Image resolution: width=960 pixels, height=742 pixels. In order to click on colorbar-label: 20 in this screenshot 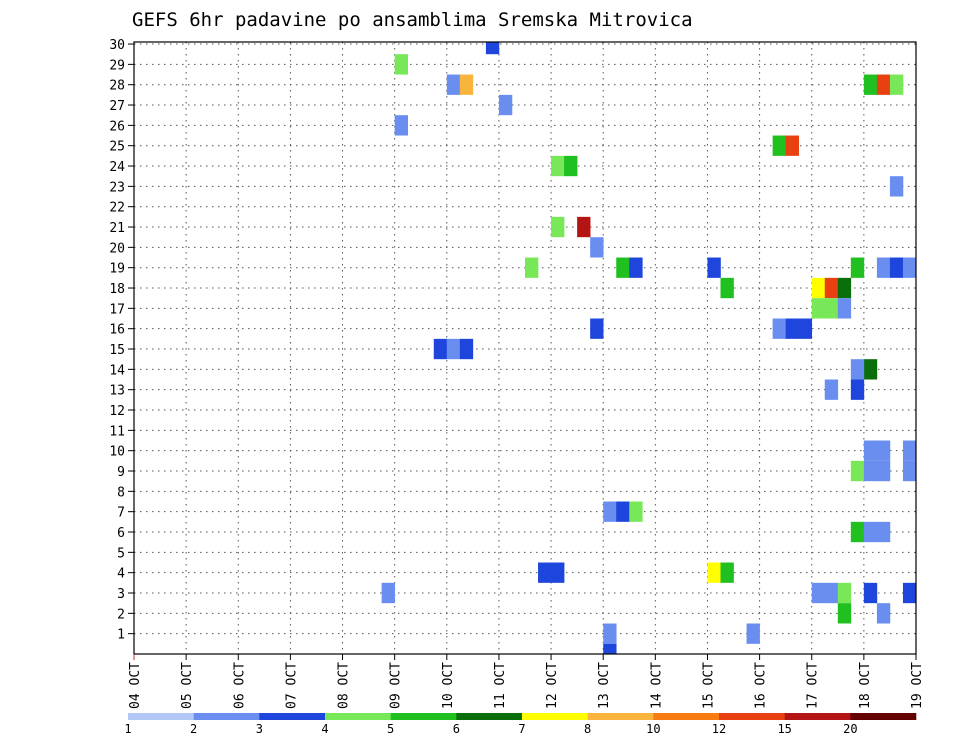, I will do `click(850, 729)`.